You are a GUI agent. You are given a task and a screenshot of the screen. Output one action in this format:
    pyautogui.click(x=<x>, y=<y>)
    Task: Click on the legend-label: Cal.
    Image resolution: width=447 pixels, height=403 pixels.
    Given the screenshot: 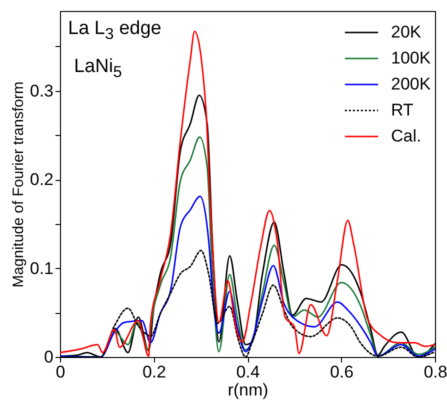 What is the action you would take?
    pyautogui.click(x=406, y=136)
    